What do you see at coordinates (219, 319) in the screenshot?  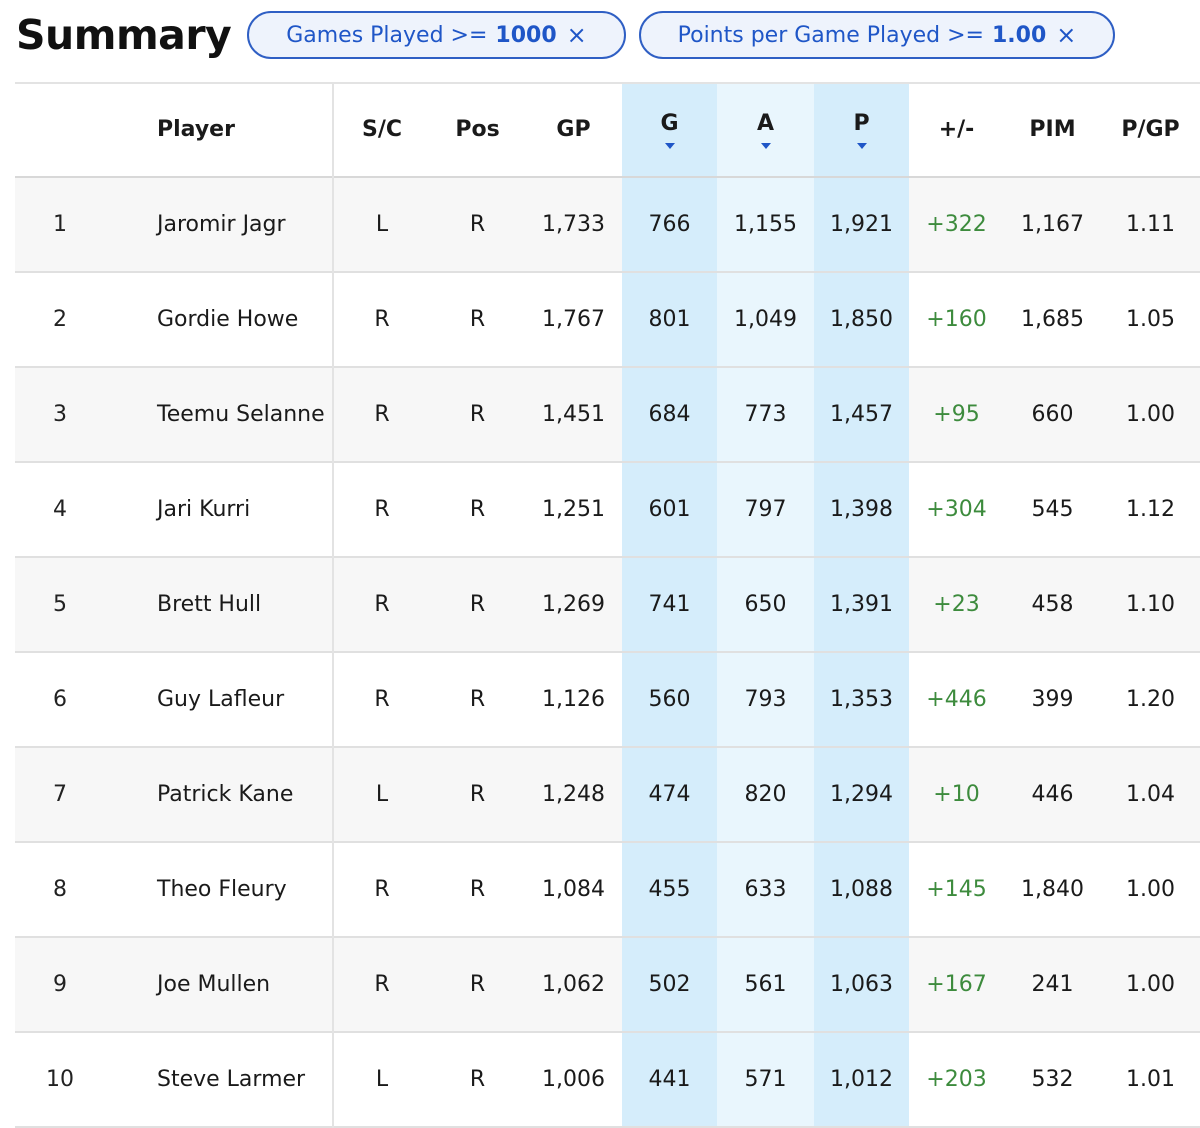 I see `cell-player-name: Gordie Howe` at bounding box center [219, 319].